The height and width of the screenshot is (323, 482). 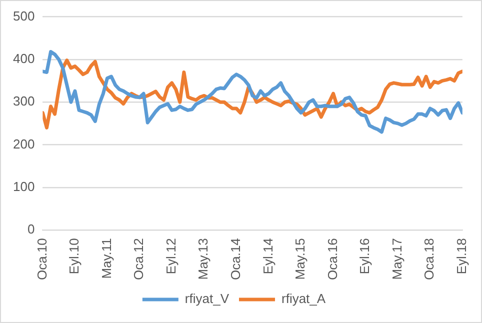 I want to click on x-tick-label: Oca.18, so click(x=429, y=259).